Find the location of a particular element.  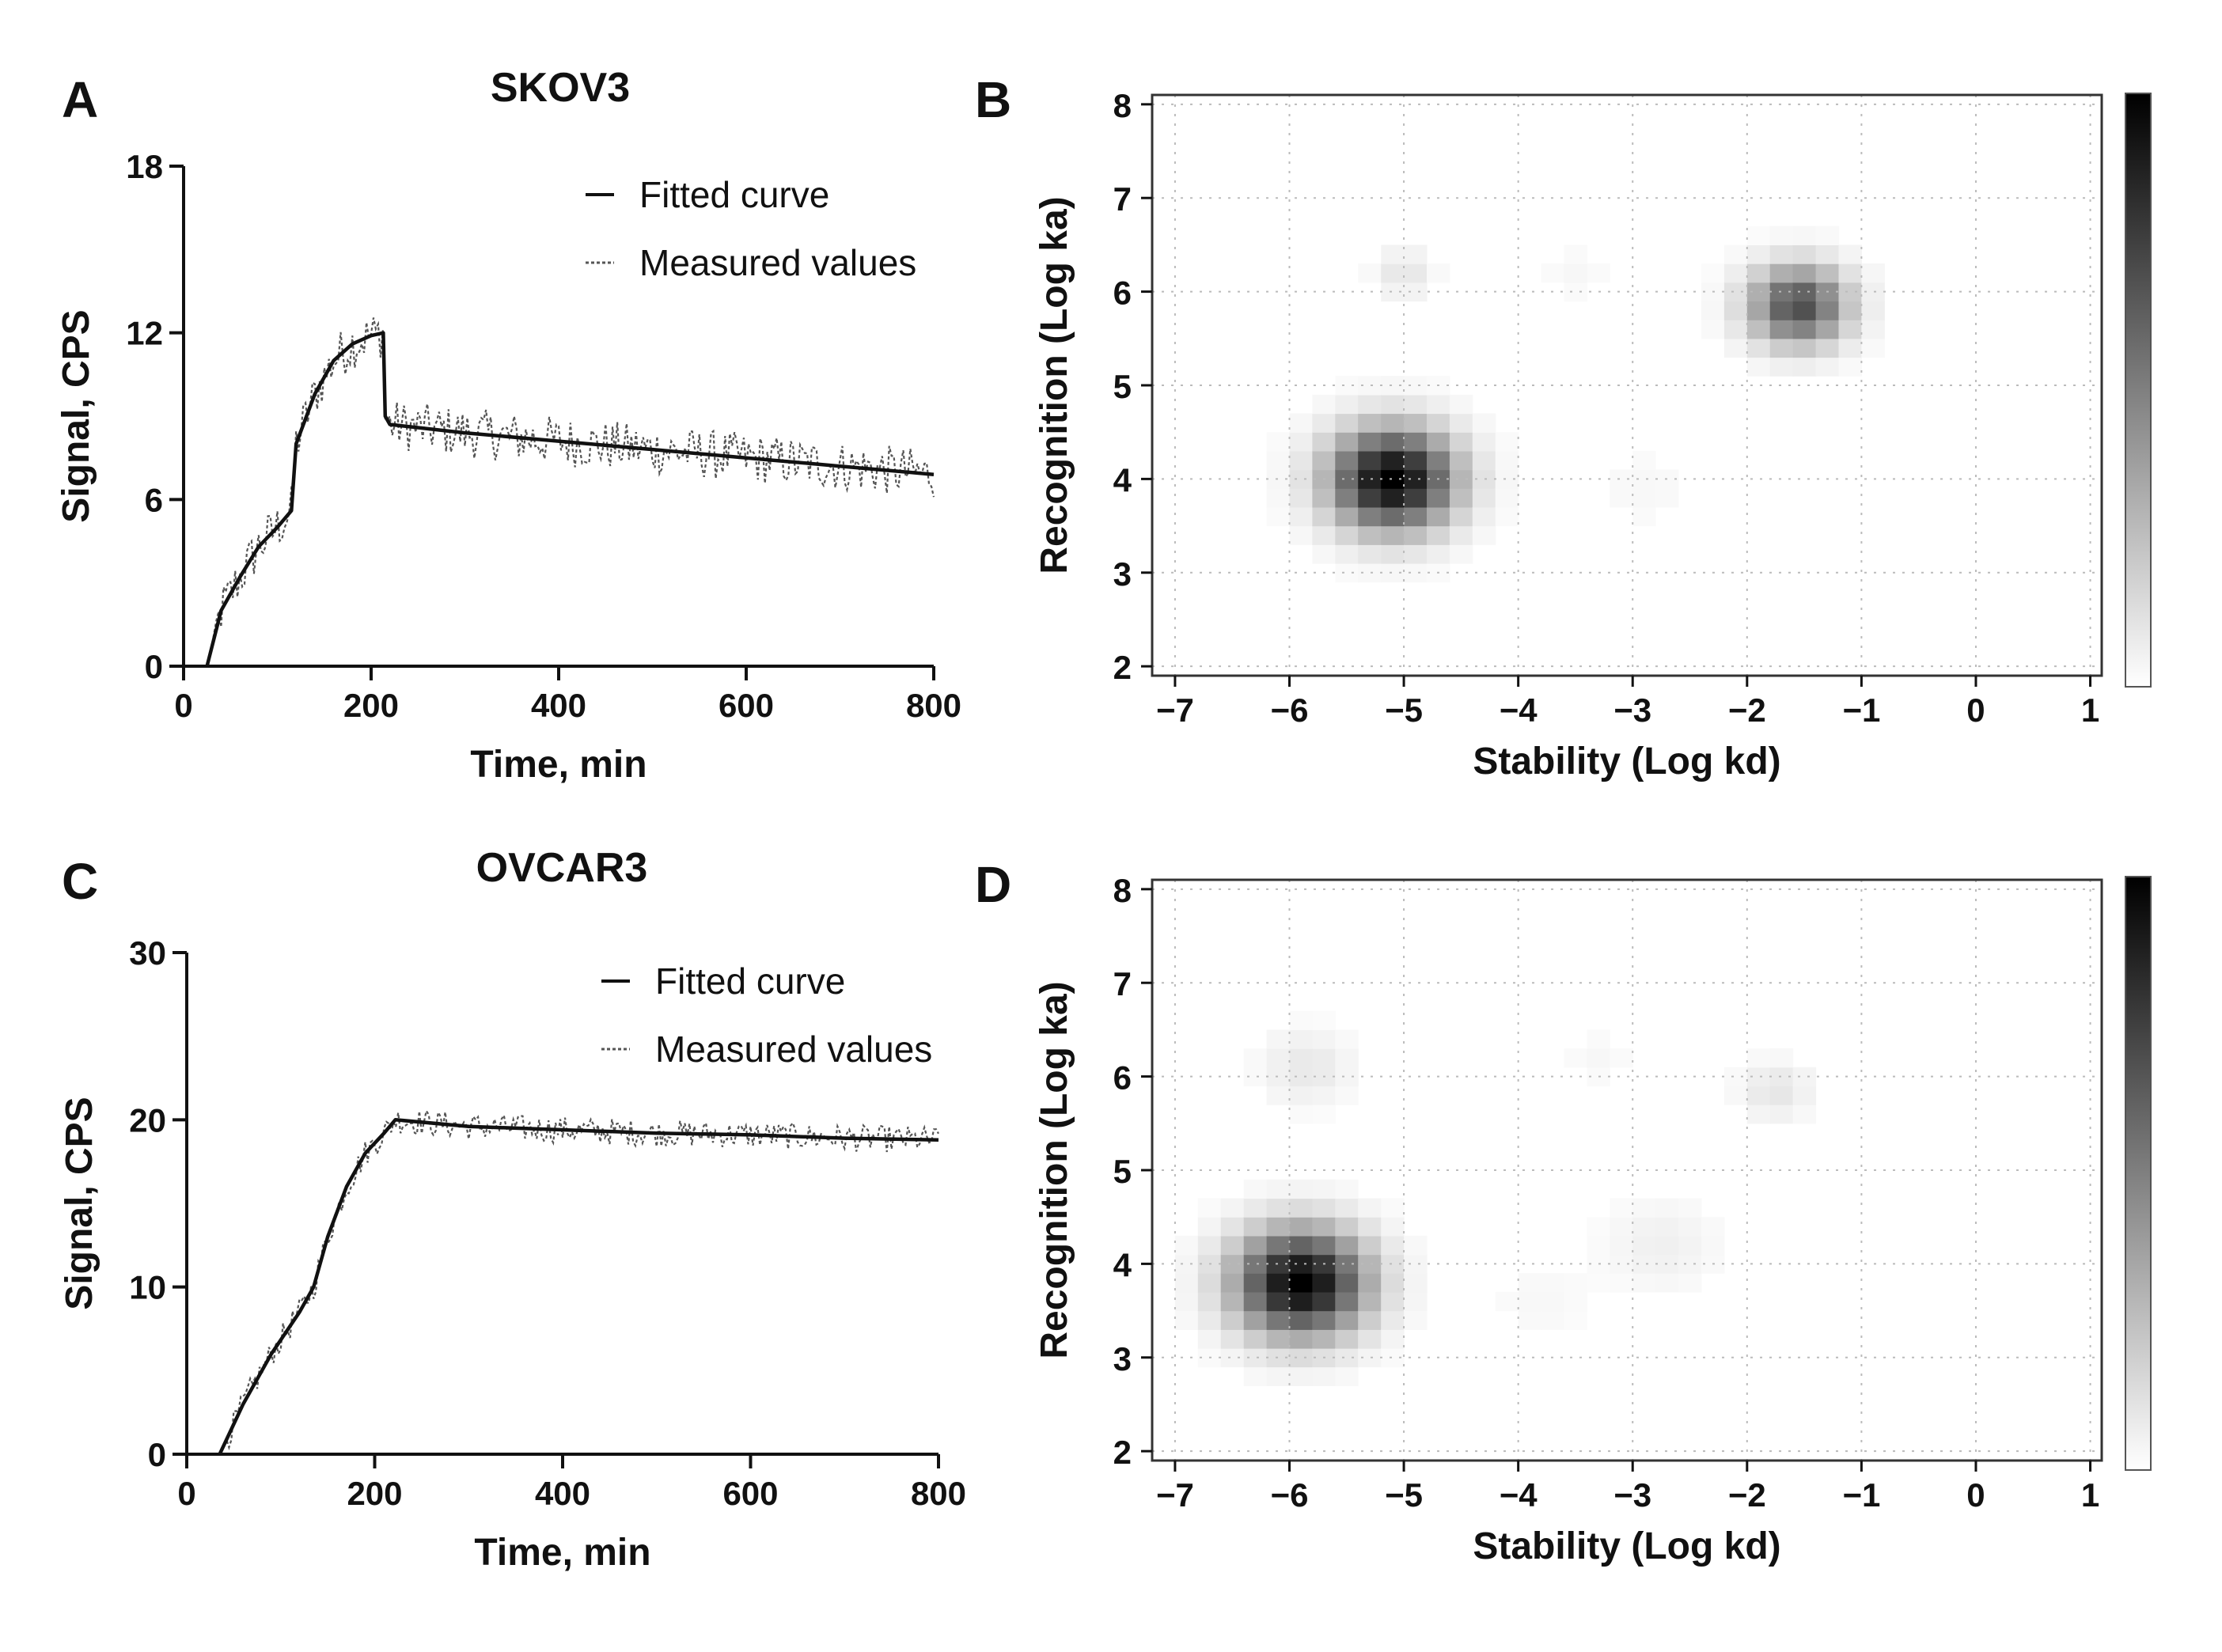

colorbar is located at coordinates (2138, 1174).